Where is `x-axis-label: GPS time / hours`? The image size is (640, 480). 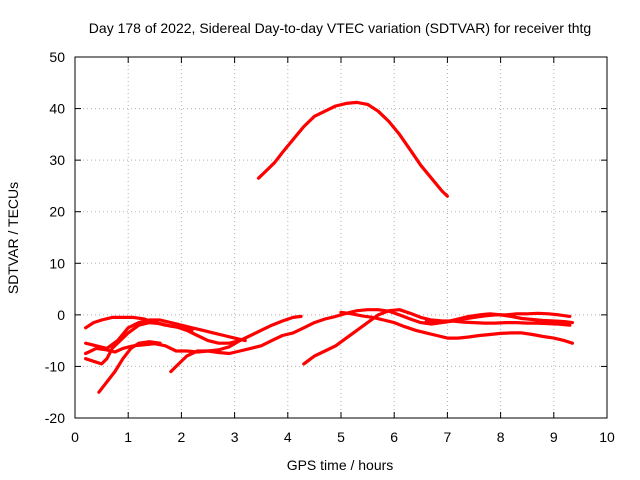
x-axis-label: GPS time / hours is located at coordinates (340, 465).